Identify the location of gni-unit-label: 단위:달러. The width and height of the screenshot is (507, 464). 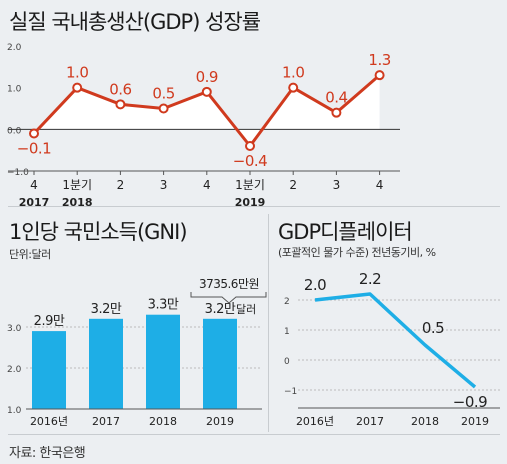
(30, 254).